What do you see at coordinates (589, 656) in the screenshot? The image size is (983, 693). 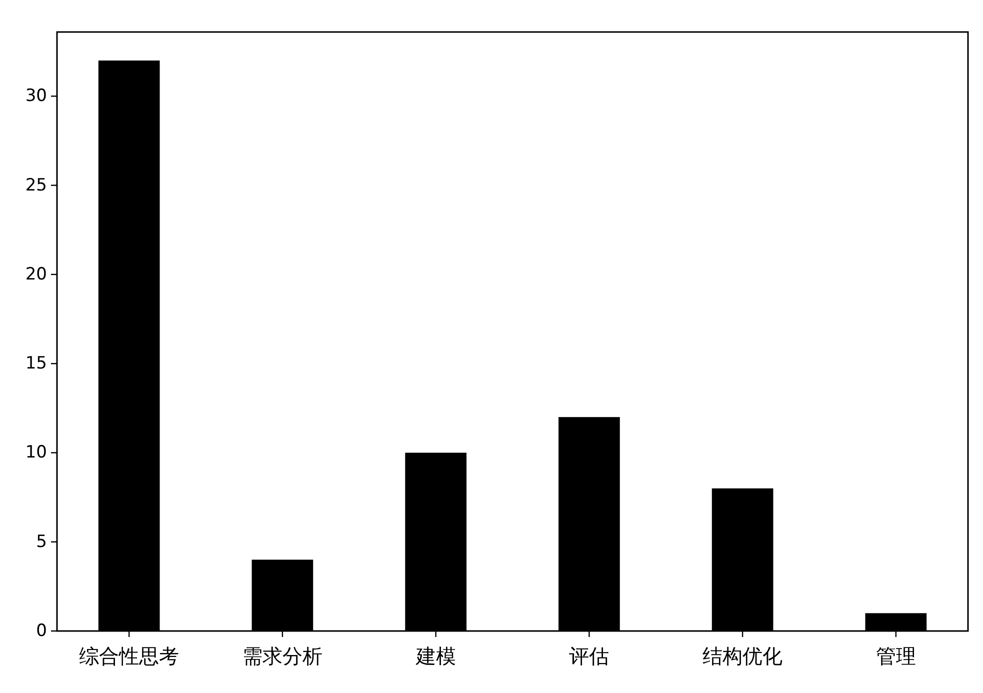 I see `x-tick-label: 评估` at bounding box center [589, 656].